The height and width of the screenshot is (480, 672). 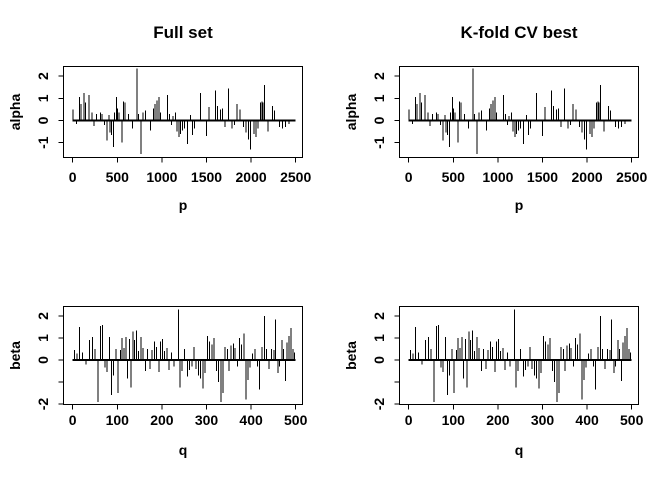 What do you see at coordinates (183, 32) in the screenshot?
I see `panel-title: Full set` at bounding box center [183, 32].